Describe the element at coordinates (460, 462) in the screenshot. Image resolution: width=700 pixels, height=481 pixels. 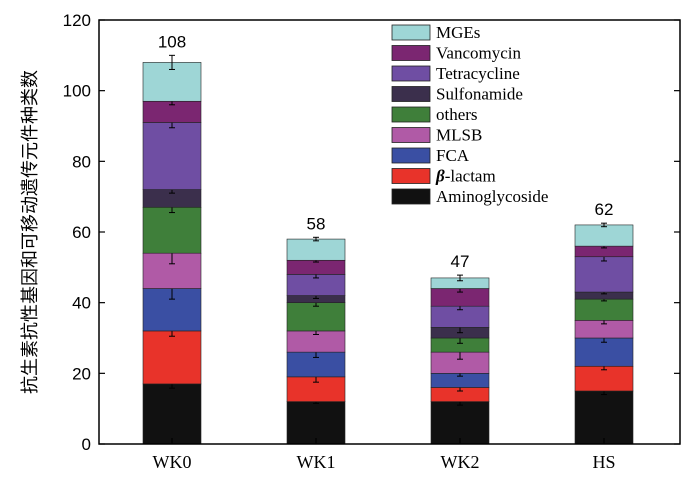
I see `x-tick-label-wk2: WK2` at that location.